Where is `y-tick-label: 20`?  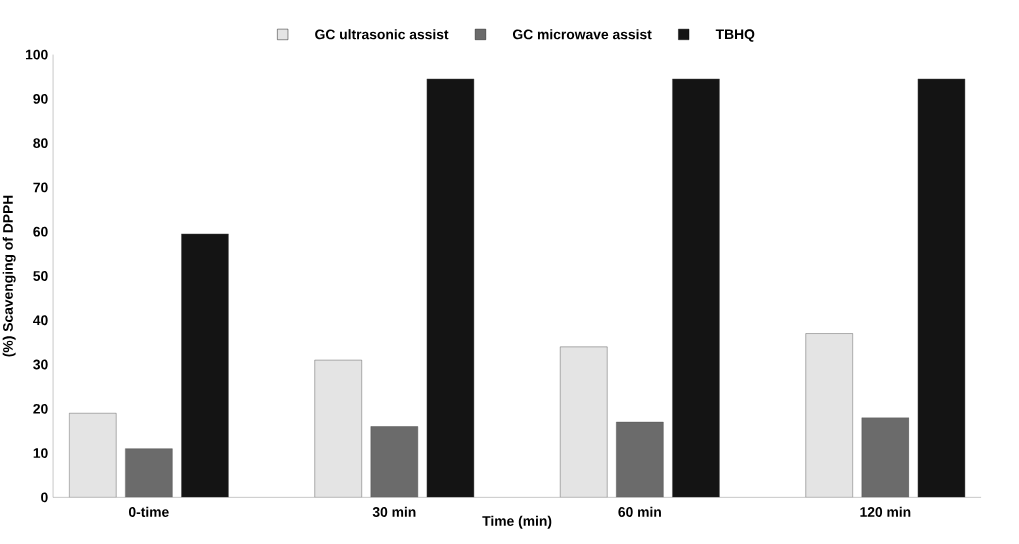
y-tick-label: 20 is located at coordinates (40, 408).